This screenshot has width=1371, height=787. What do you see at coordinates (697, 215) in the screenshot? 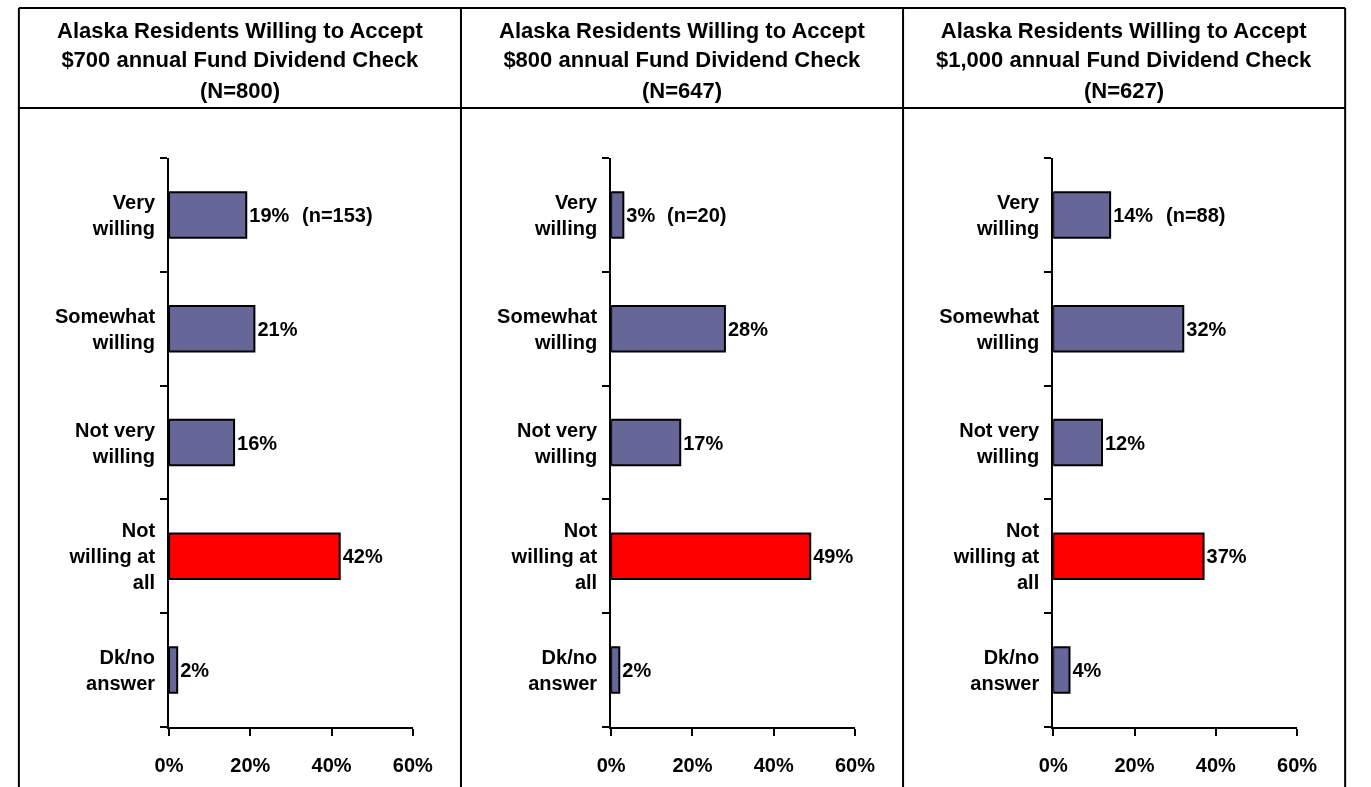
I see `annotation: (n=20)` at bounding box center [697, 215].